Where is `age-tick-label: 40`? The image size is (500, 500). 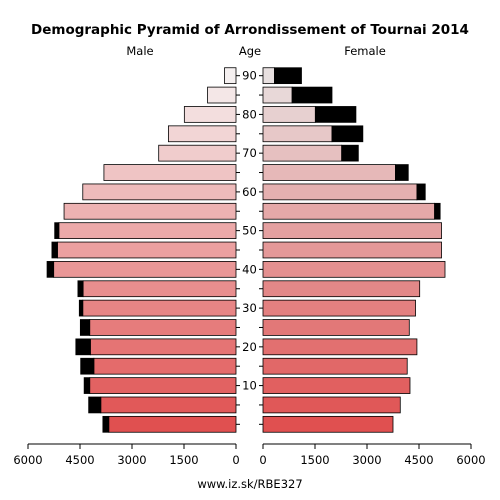
age-tick-label: 40 is located at coordinates (249, 269).